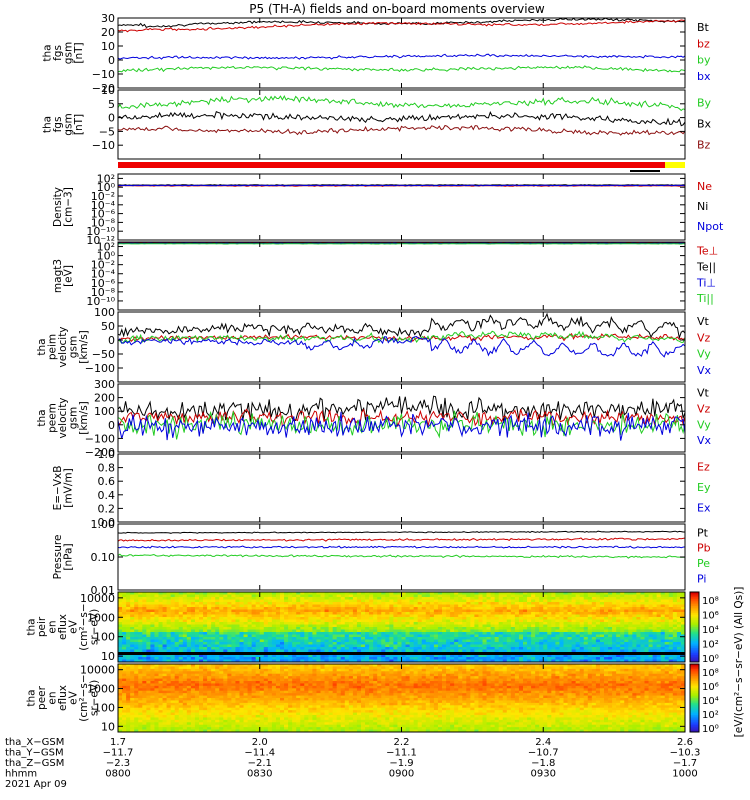 Image resolution: width=750 pixels, height=800 pixels. What do you see at coordinates (710, 616) in the screenshot?
I see `colorbar-tick-label: 10⁶` at bounding box center [710, 616].